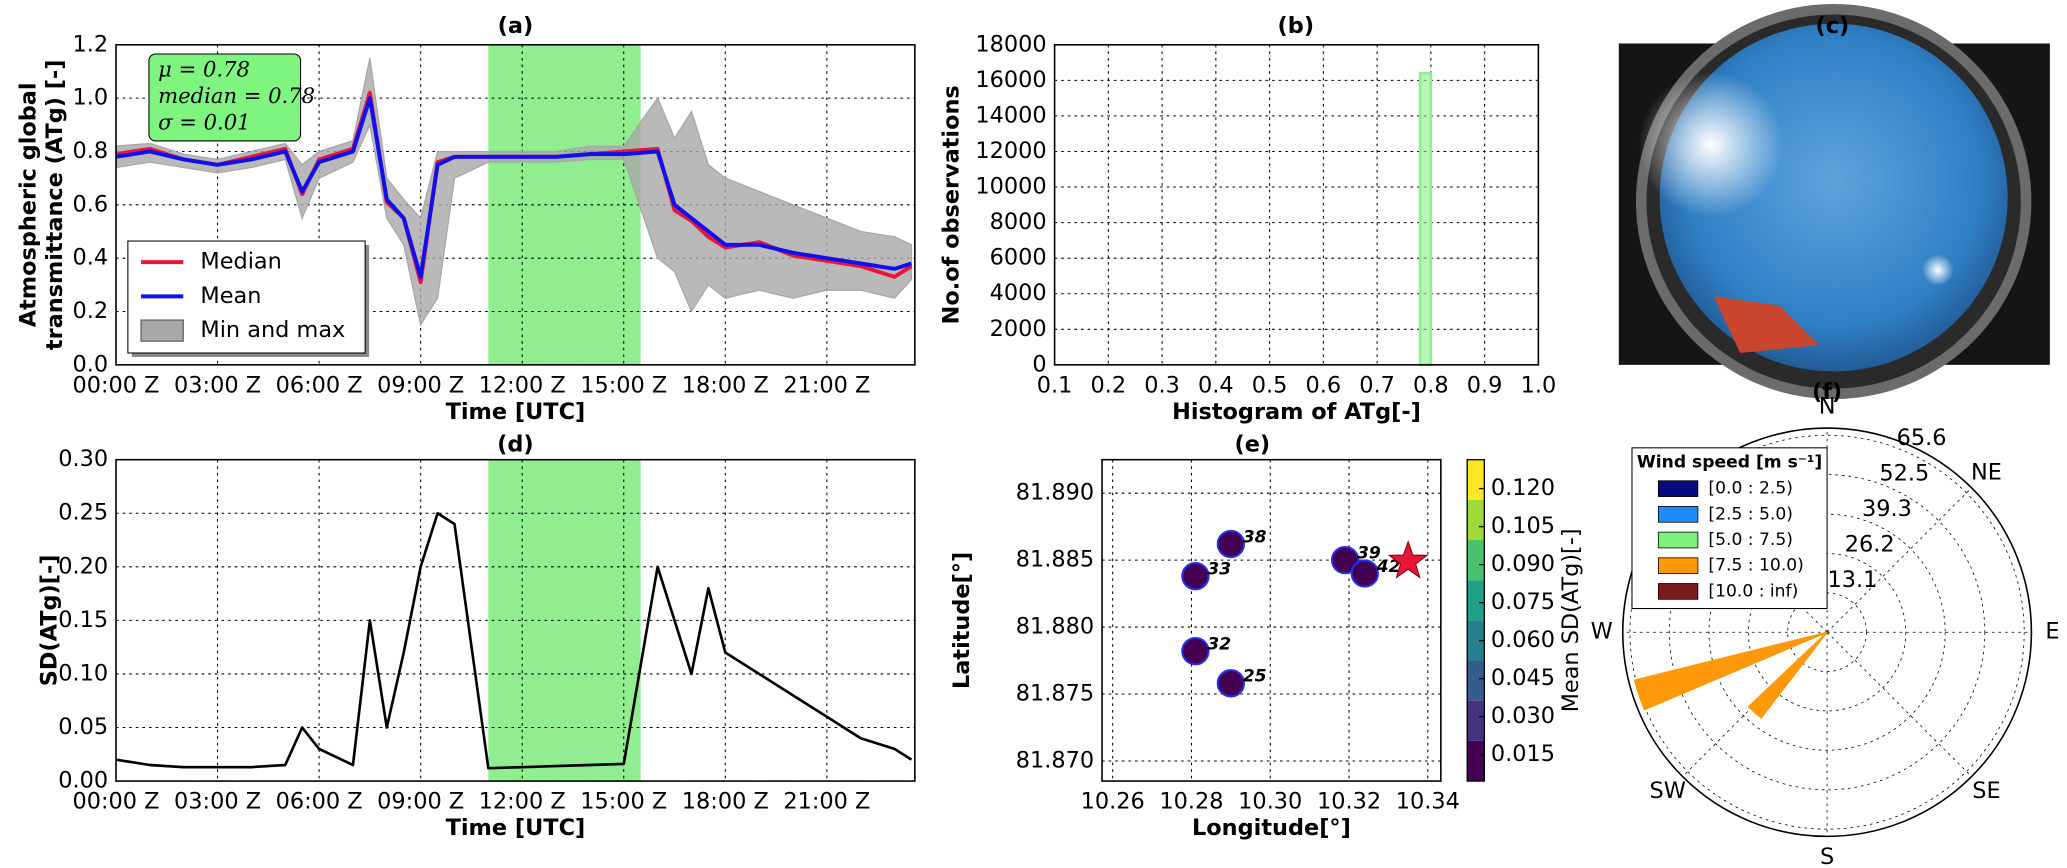 This screenshot has height=868, width=2067. I want to click on sky-image, so click(1834, 201).